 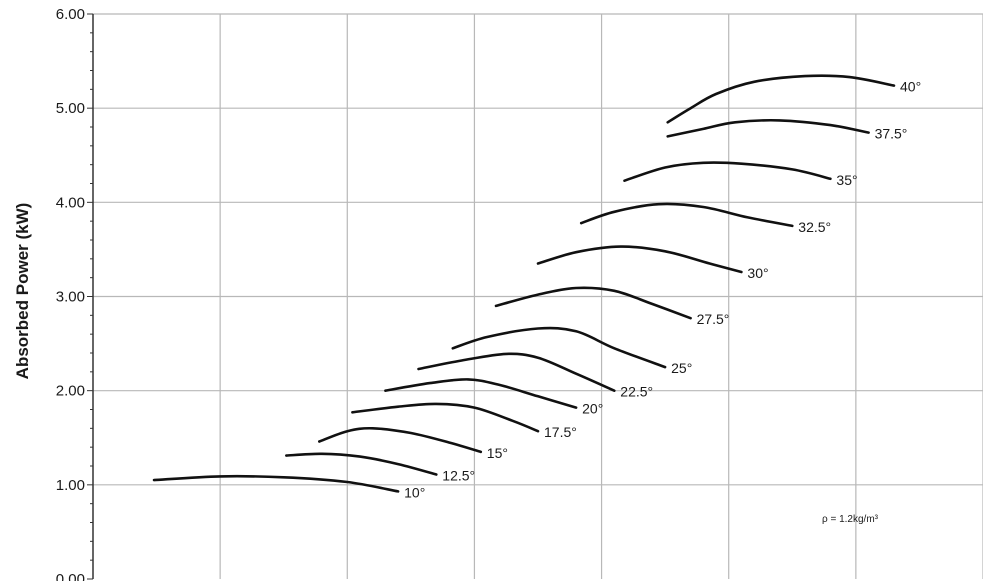 What do you see at coordinates (516, 372) in the screenshot?
I see `curve-22.5-deg` at bounding box center [516, 372].